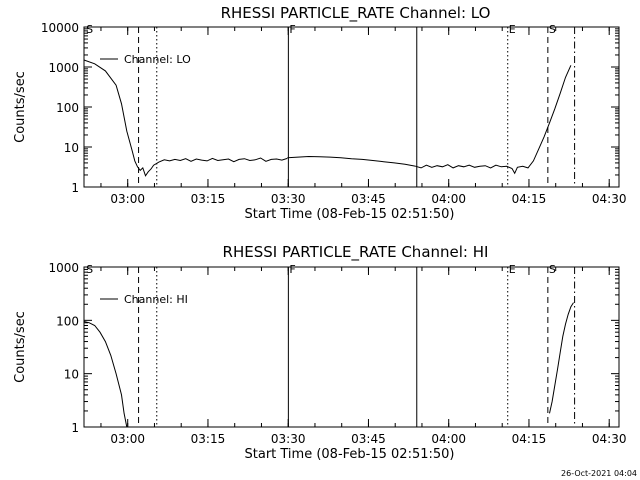  Describe the element at coordinates (157, 59) in the screenshot. I see `legend-label: Channel: LO` at that location.